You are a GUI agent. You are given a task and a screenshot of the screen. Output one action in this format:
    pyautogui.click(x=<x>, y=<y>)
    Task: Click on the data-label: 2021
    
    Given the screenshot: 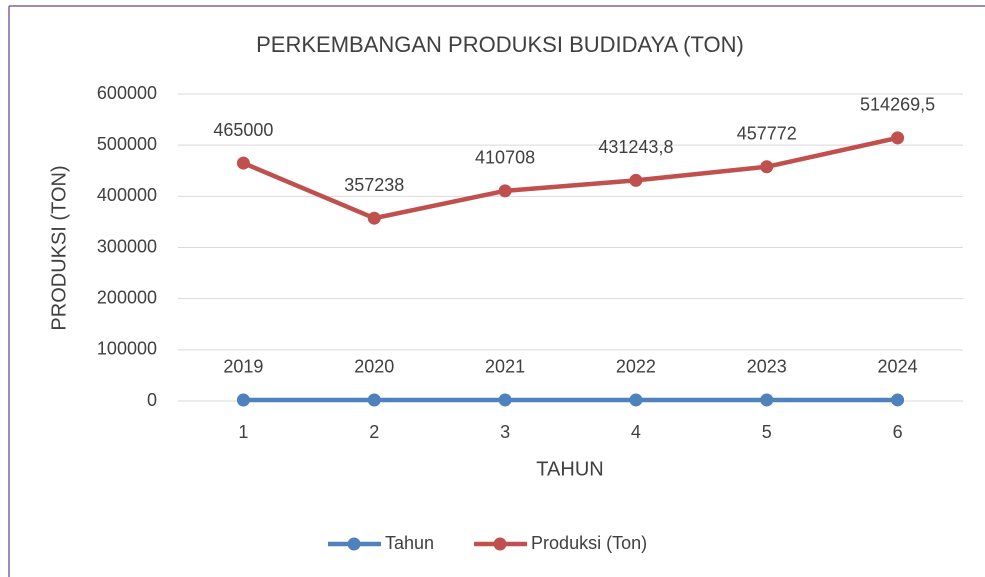 What is the action you would take?
    pyautogui.click(x=505, y=367)
    